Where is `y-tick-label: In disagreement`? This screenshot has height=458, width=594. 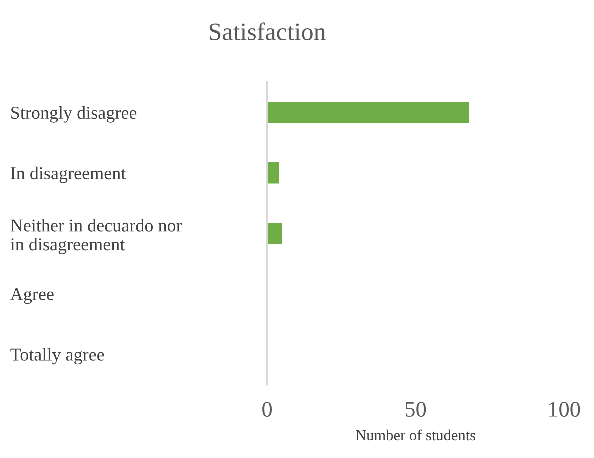 y-tick-label: In disagreement is located at coordinates (68, 175).